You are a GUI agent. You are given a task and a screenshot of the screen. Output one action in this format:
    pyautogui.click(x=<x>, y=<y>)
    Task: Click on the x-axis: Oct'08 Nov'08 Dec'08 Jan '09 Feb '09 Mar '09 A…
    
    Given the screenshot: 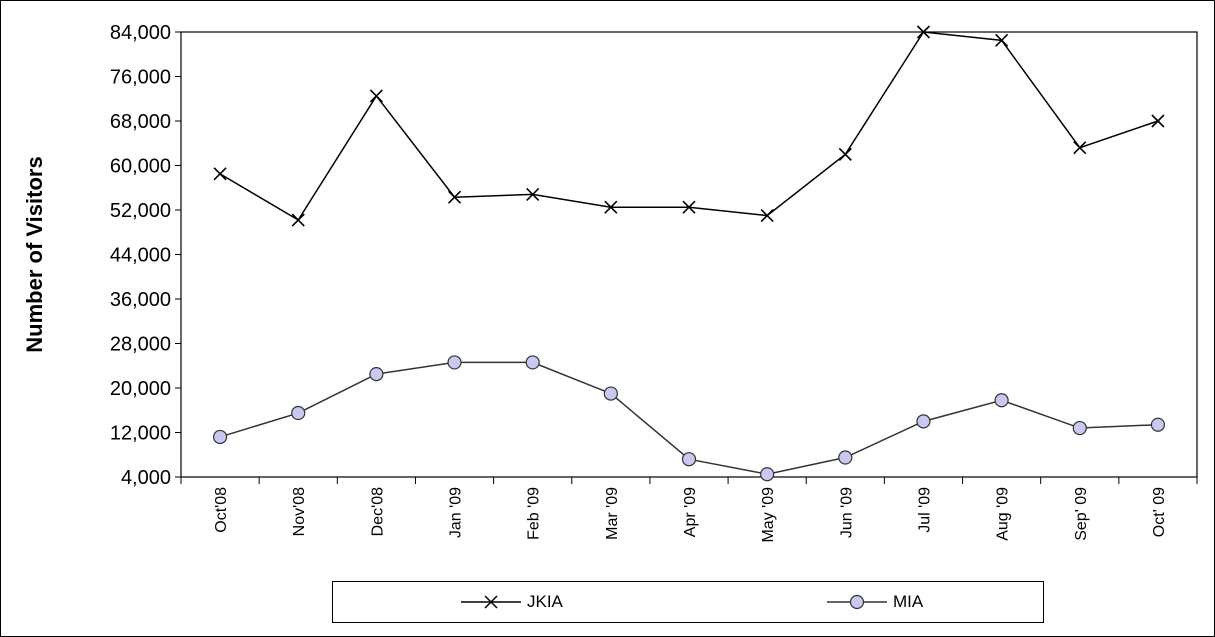 What is the action you would take?
    pyautogui.click(x=689, y=510)
    